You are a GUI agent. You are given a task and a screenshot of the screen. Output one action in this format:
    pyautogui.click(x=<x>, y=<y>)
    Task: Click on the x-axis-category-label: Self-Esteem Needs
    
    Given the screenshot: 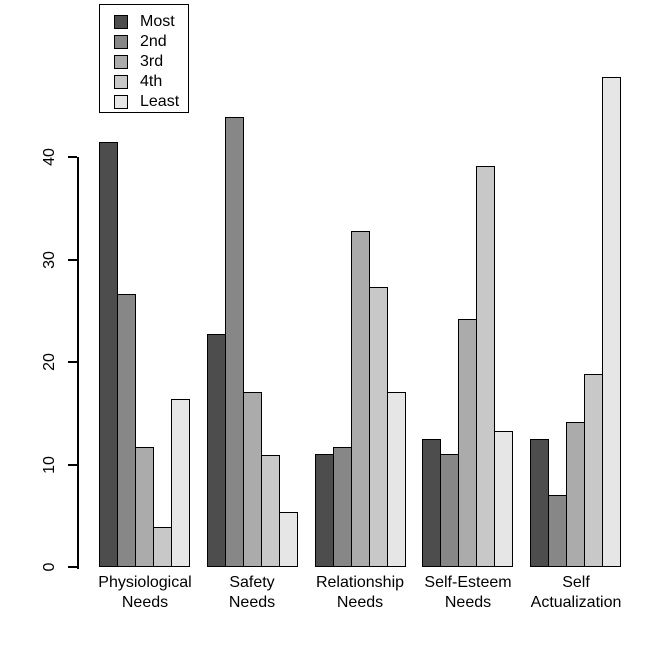 What is the action you would take?
    pyautogui.click(x=468, y=593)
    